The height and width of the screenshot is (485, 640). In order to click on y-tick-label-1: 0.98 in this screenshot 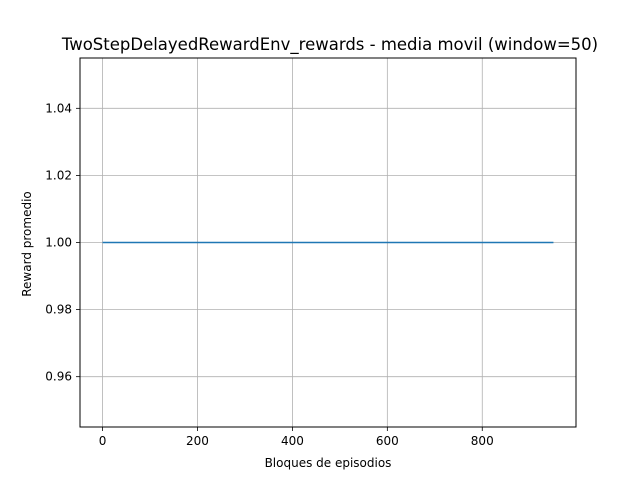, I will do `click(58, 310)`.